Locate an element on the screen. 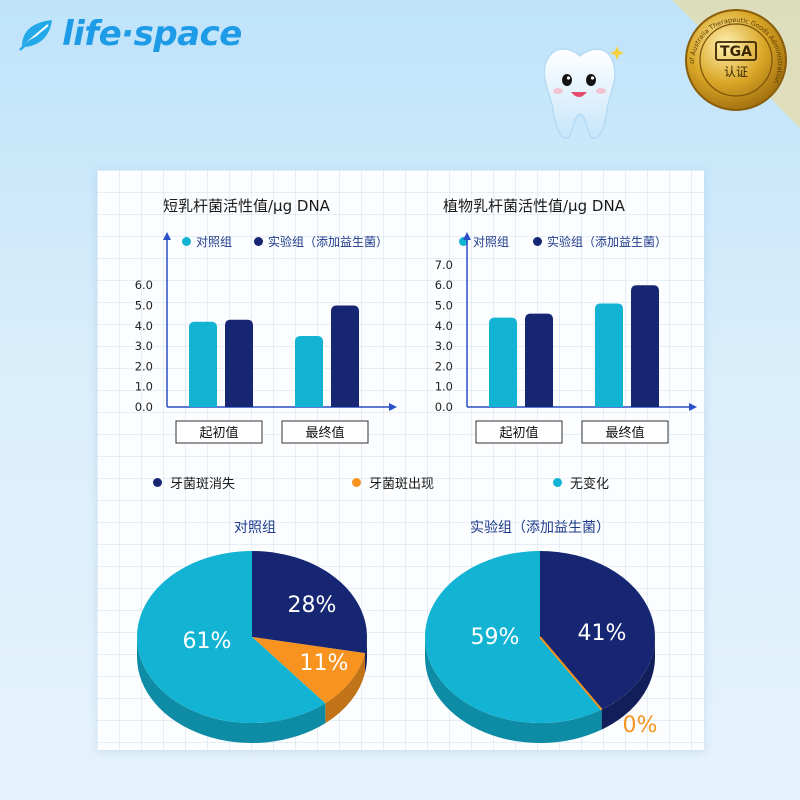 Image resolution: width=800 pixels, height=800 pixels. pie-2-label-0: 28% is located at coordinates (312, 605).